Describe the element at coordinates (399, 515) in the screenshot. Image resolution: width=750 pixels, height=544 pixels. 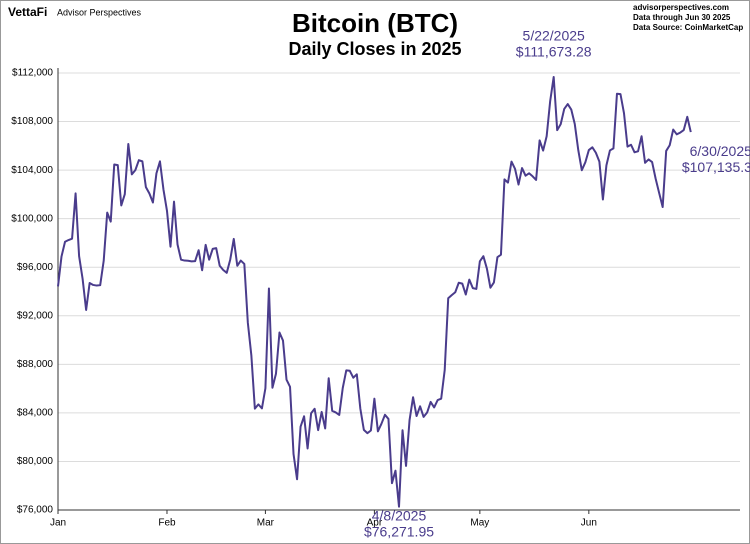
I see `annotation-date: 4/8/2025` at that location.